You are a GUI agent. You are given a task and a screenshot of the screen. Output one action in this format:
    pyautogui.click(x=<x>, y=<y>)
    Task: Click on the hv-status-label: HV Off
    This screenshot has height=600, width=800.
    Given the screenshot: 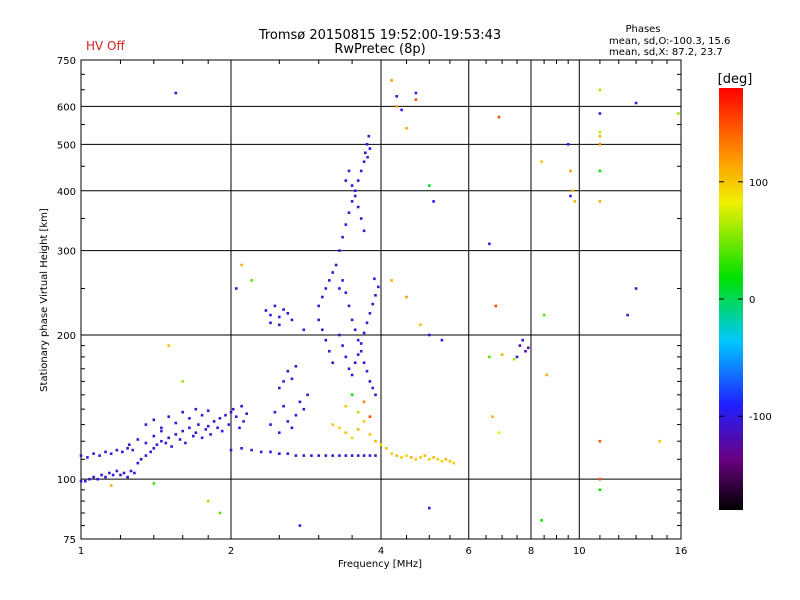 What is the action you would take?
    pyautogui.click(x=105, y=46)
    